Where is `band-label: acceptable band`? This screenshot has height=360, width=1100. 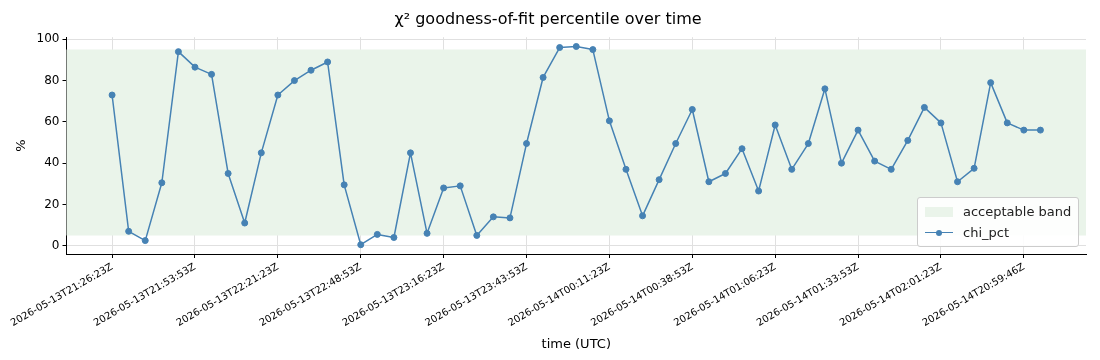 band-label: acceptable band is located at coordinates (1017, 211).